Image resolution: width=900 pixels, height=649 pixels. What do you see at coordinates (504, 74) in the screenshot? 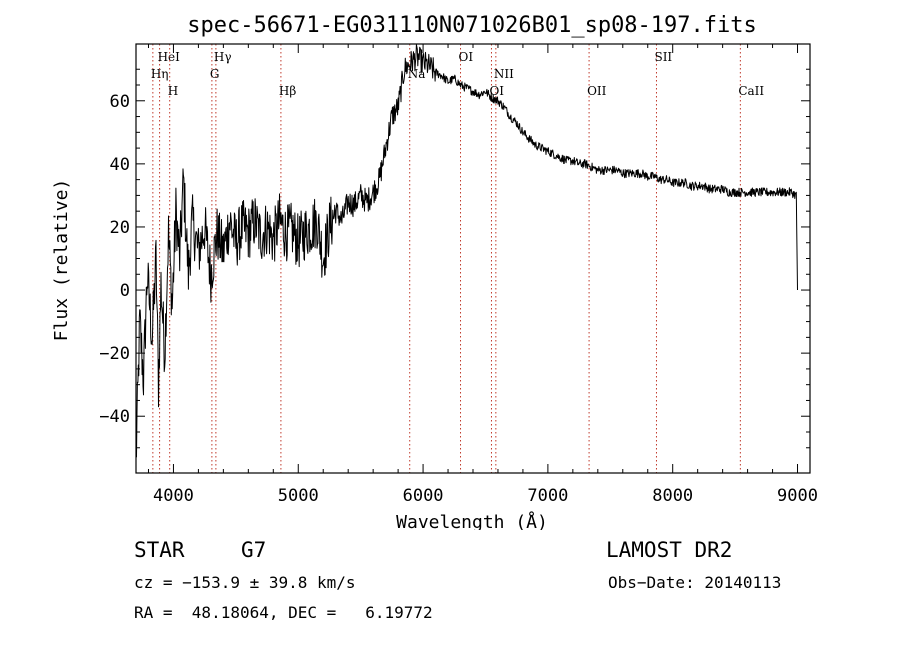
I see `emission-line-label: NII` at bounding box center [504, 74].